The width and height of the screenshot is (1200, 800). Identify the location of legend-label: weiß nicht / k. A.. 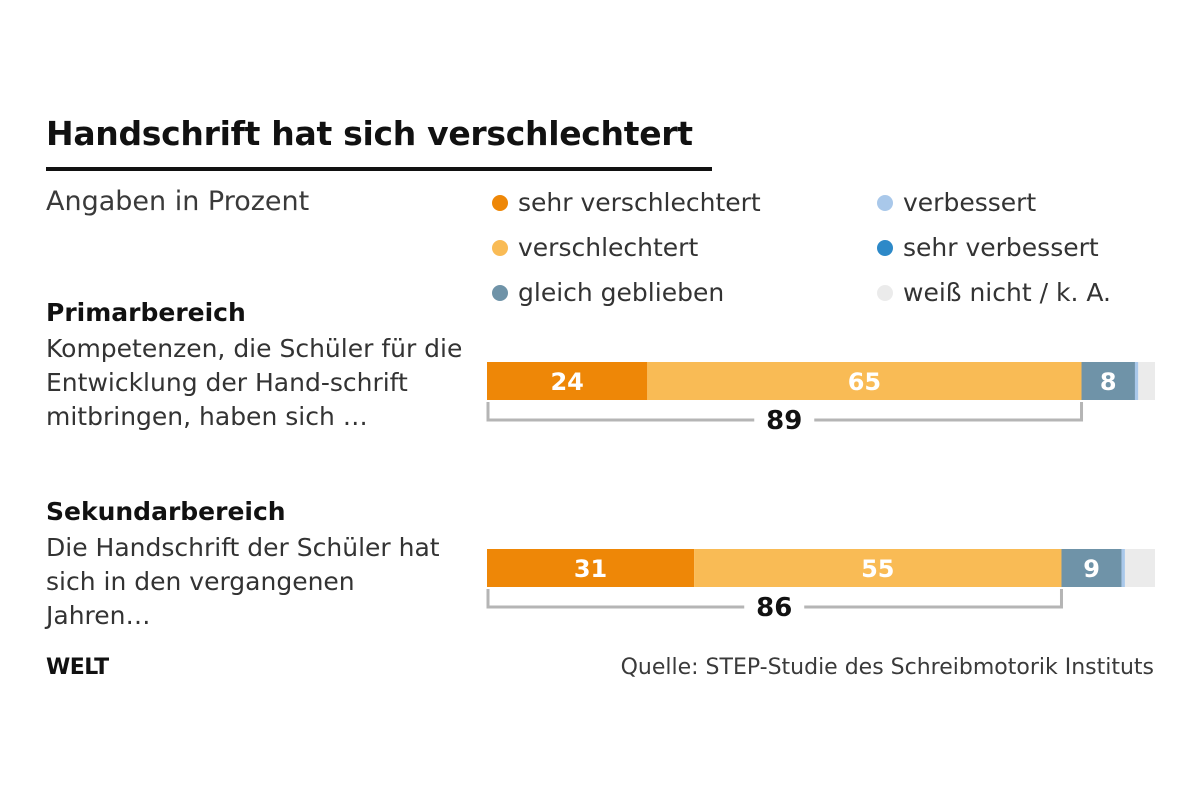
(1007, 292).